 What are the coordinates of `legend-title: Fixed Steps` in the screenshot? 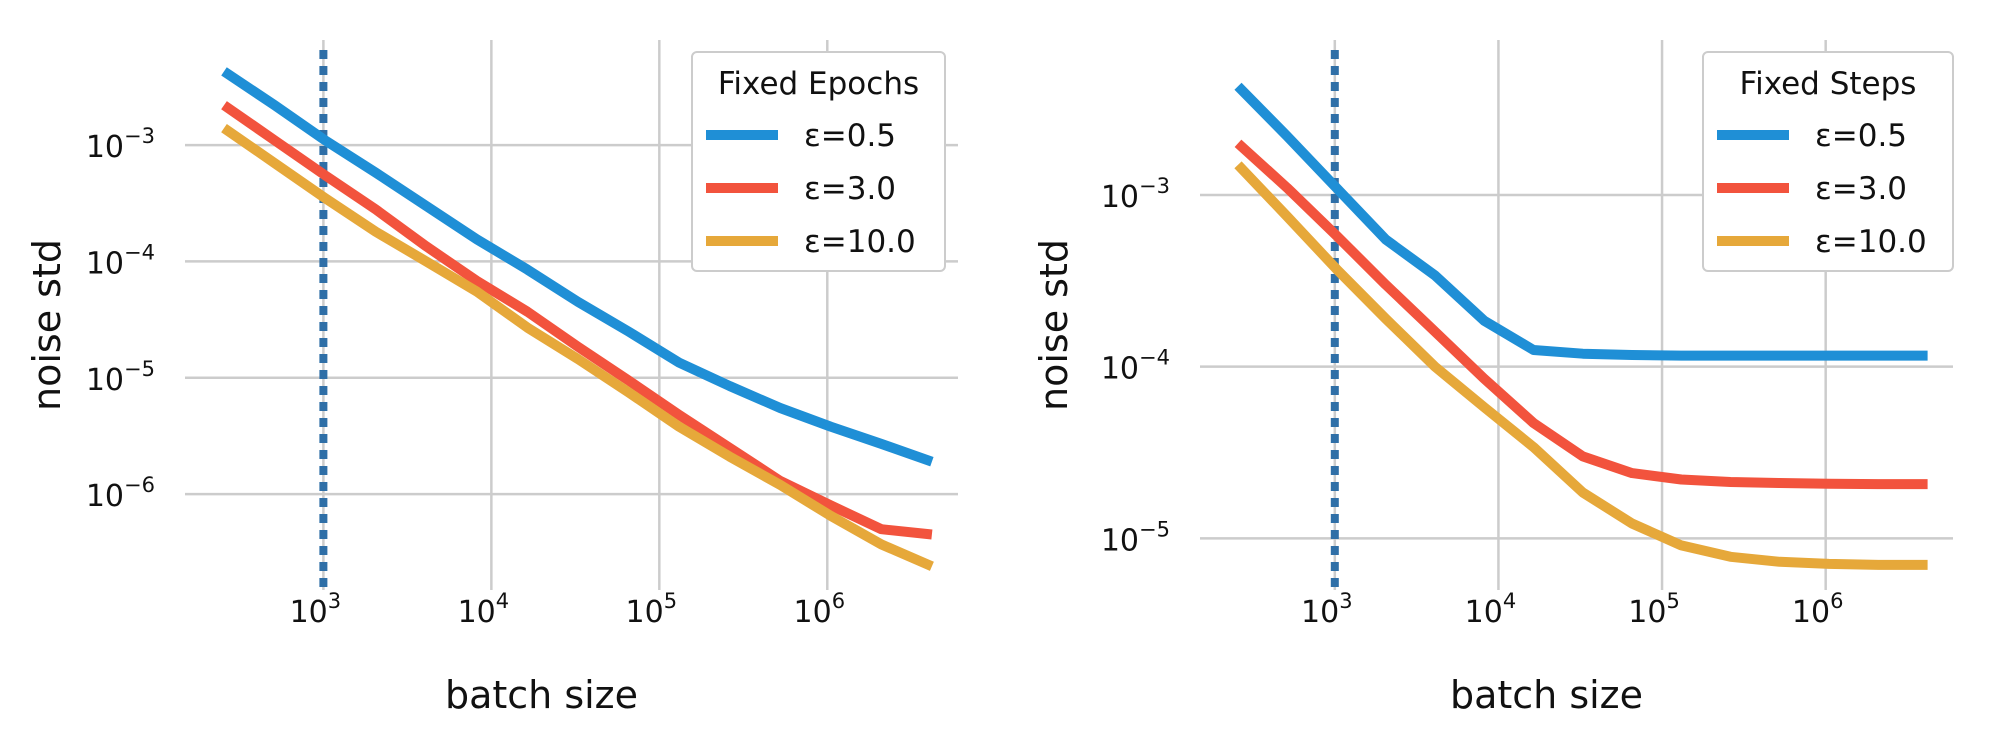 It's located at (1828, 84).